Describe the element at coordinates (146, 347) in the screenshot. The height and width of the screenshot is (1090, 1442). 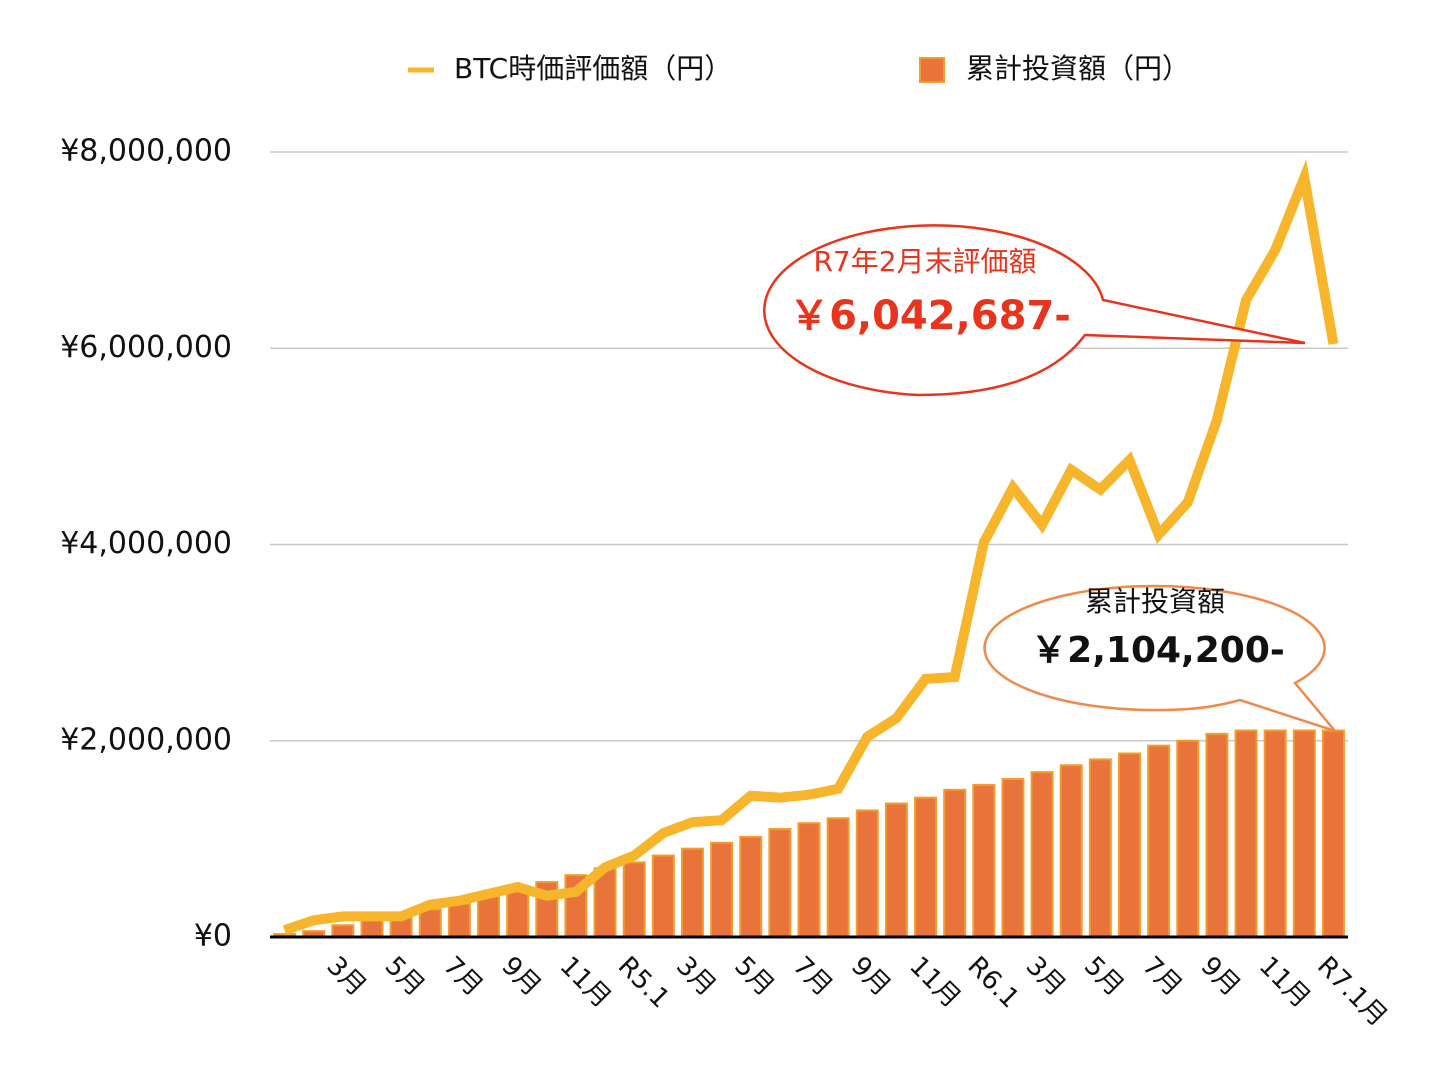
I see `y-tick-label: ¥6,000,000` at that location.